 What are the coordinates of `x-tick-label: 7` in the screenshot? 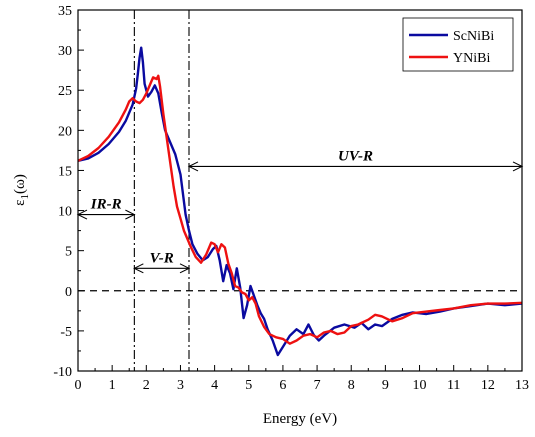 It's located at (317, 385).